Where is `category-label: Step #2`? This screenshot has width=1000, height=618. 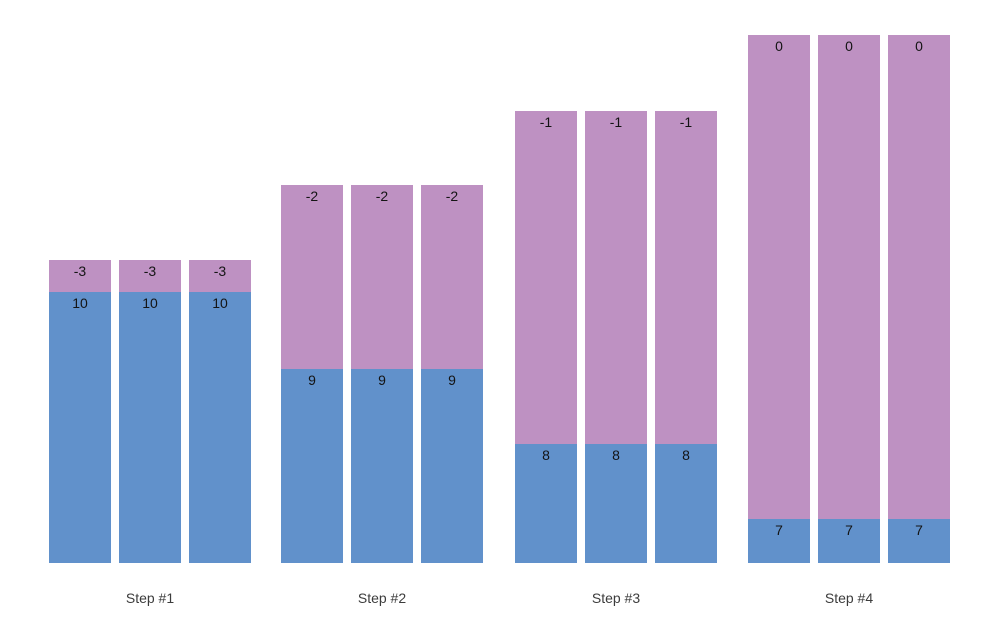
category-label: Step #2 is located at coordinates (382, 598).